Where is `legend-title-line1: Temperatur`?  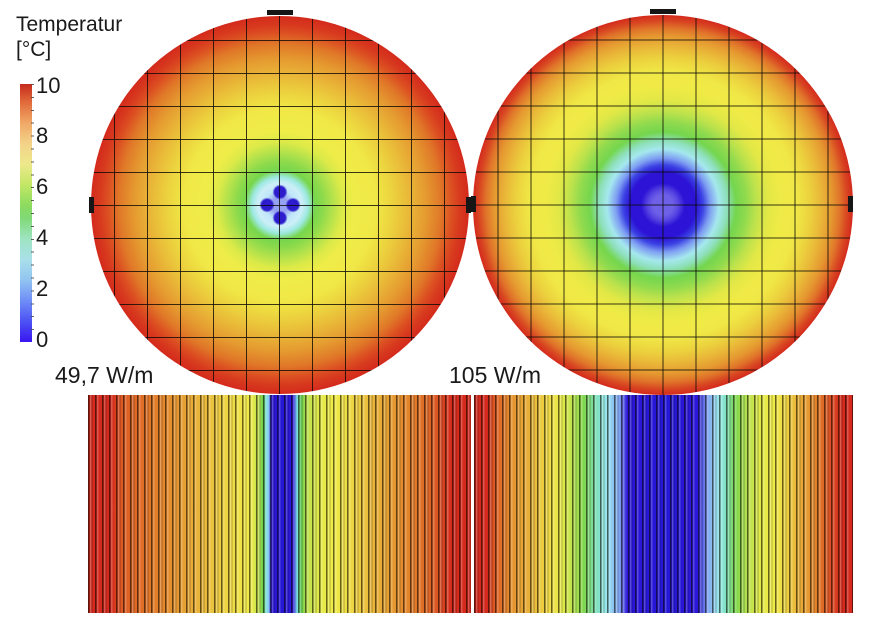
legend-title-line1: Temperatur is located at coordinates (69, 24).